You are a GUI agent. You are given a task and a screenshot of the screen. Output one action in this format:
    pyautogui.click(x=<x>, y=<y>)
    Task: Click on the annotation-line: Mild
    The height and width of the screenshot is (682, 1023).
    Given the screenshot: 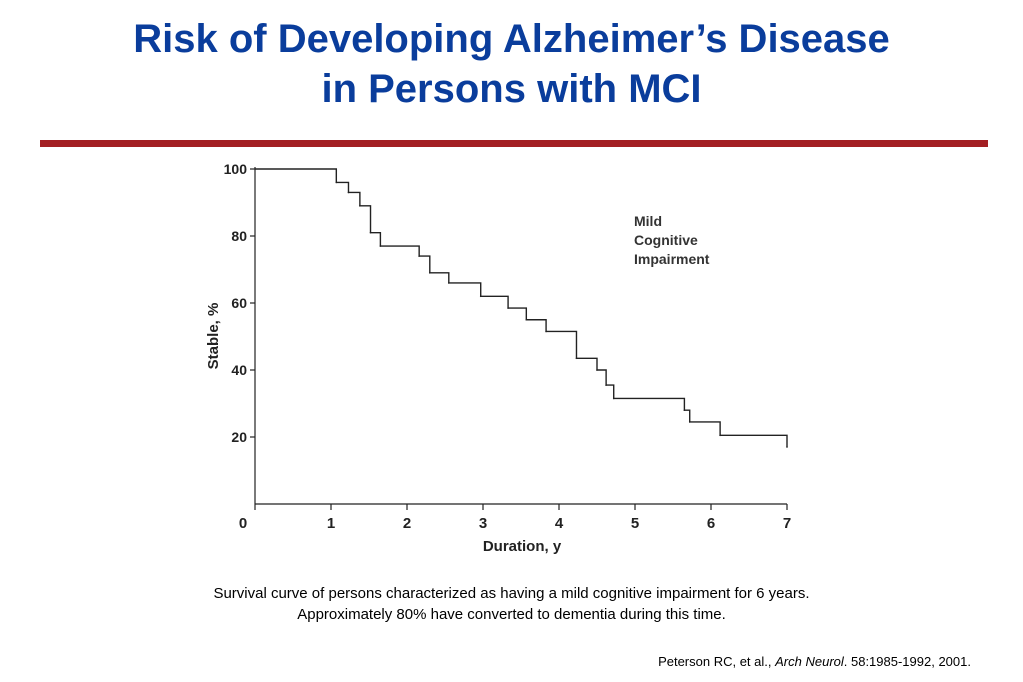 What is the action you would take?
    pyautogui.click(x=648, y=221)
    